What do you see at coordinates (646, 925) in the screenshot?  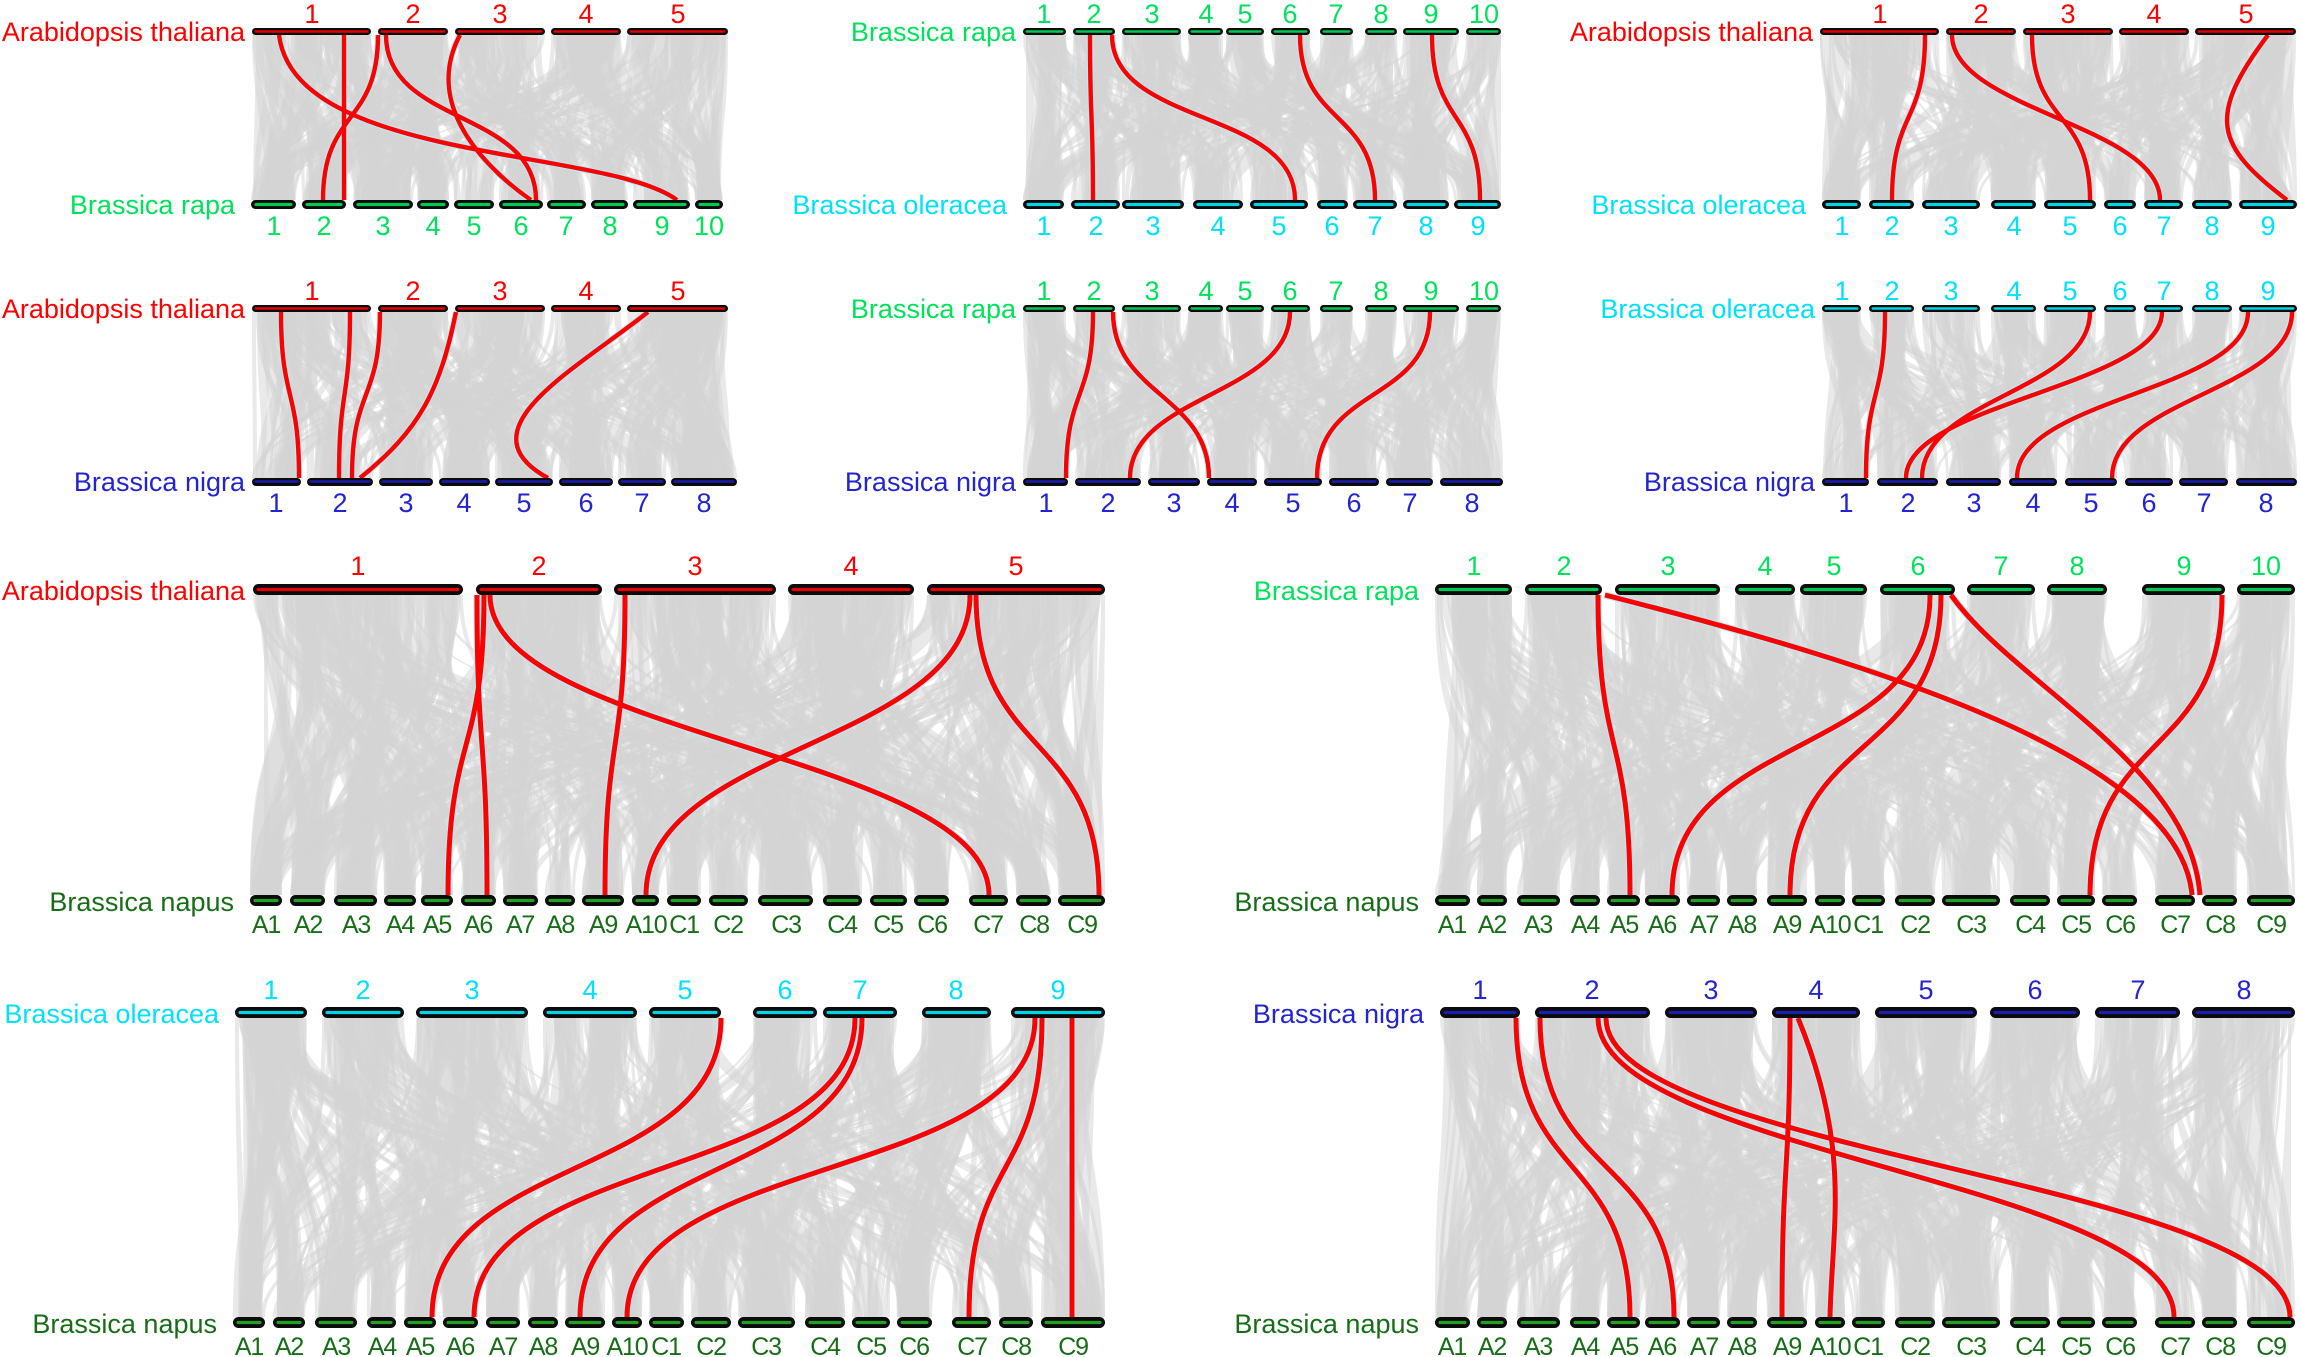 I see `svg-text: A10` at bounding box center [646, 925].